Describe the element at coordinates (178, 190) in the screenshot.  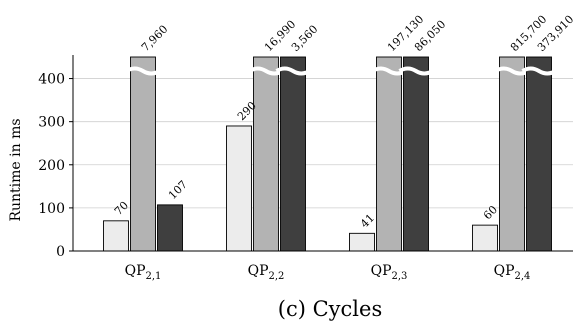
I see `data-label: 107` at that location.